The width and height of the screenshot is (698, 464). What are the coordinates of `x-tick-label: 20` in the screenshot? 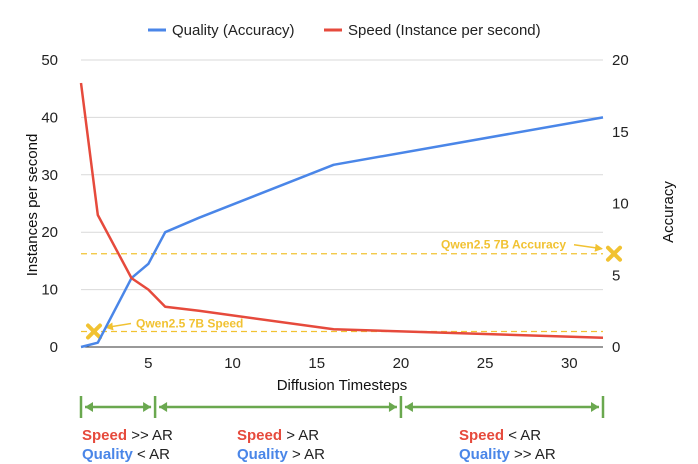 It's located at (401, 363).